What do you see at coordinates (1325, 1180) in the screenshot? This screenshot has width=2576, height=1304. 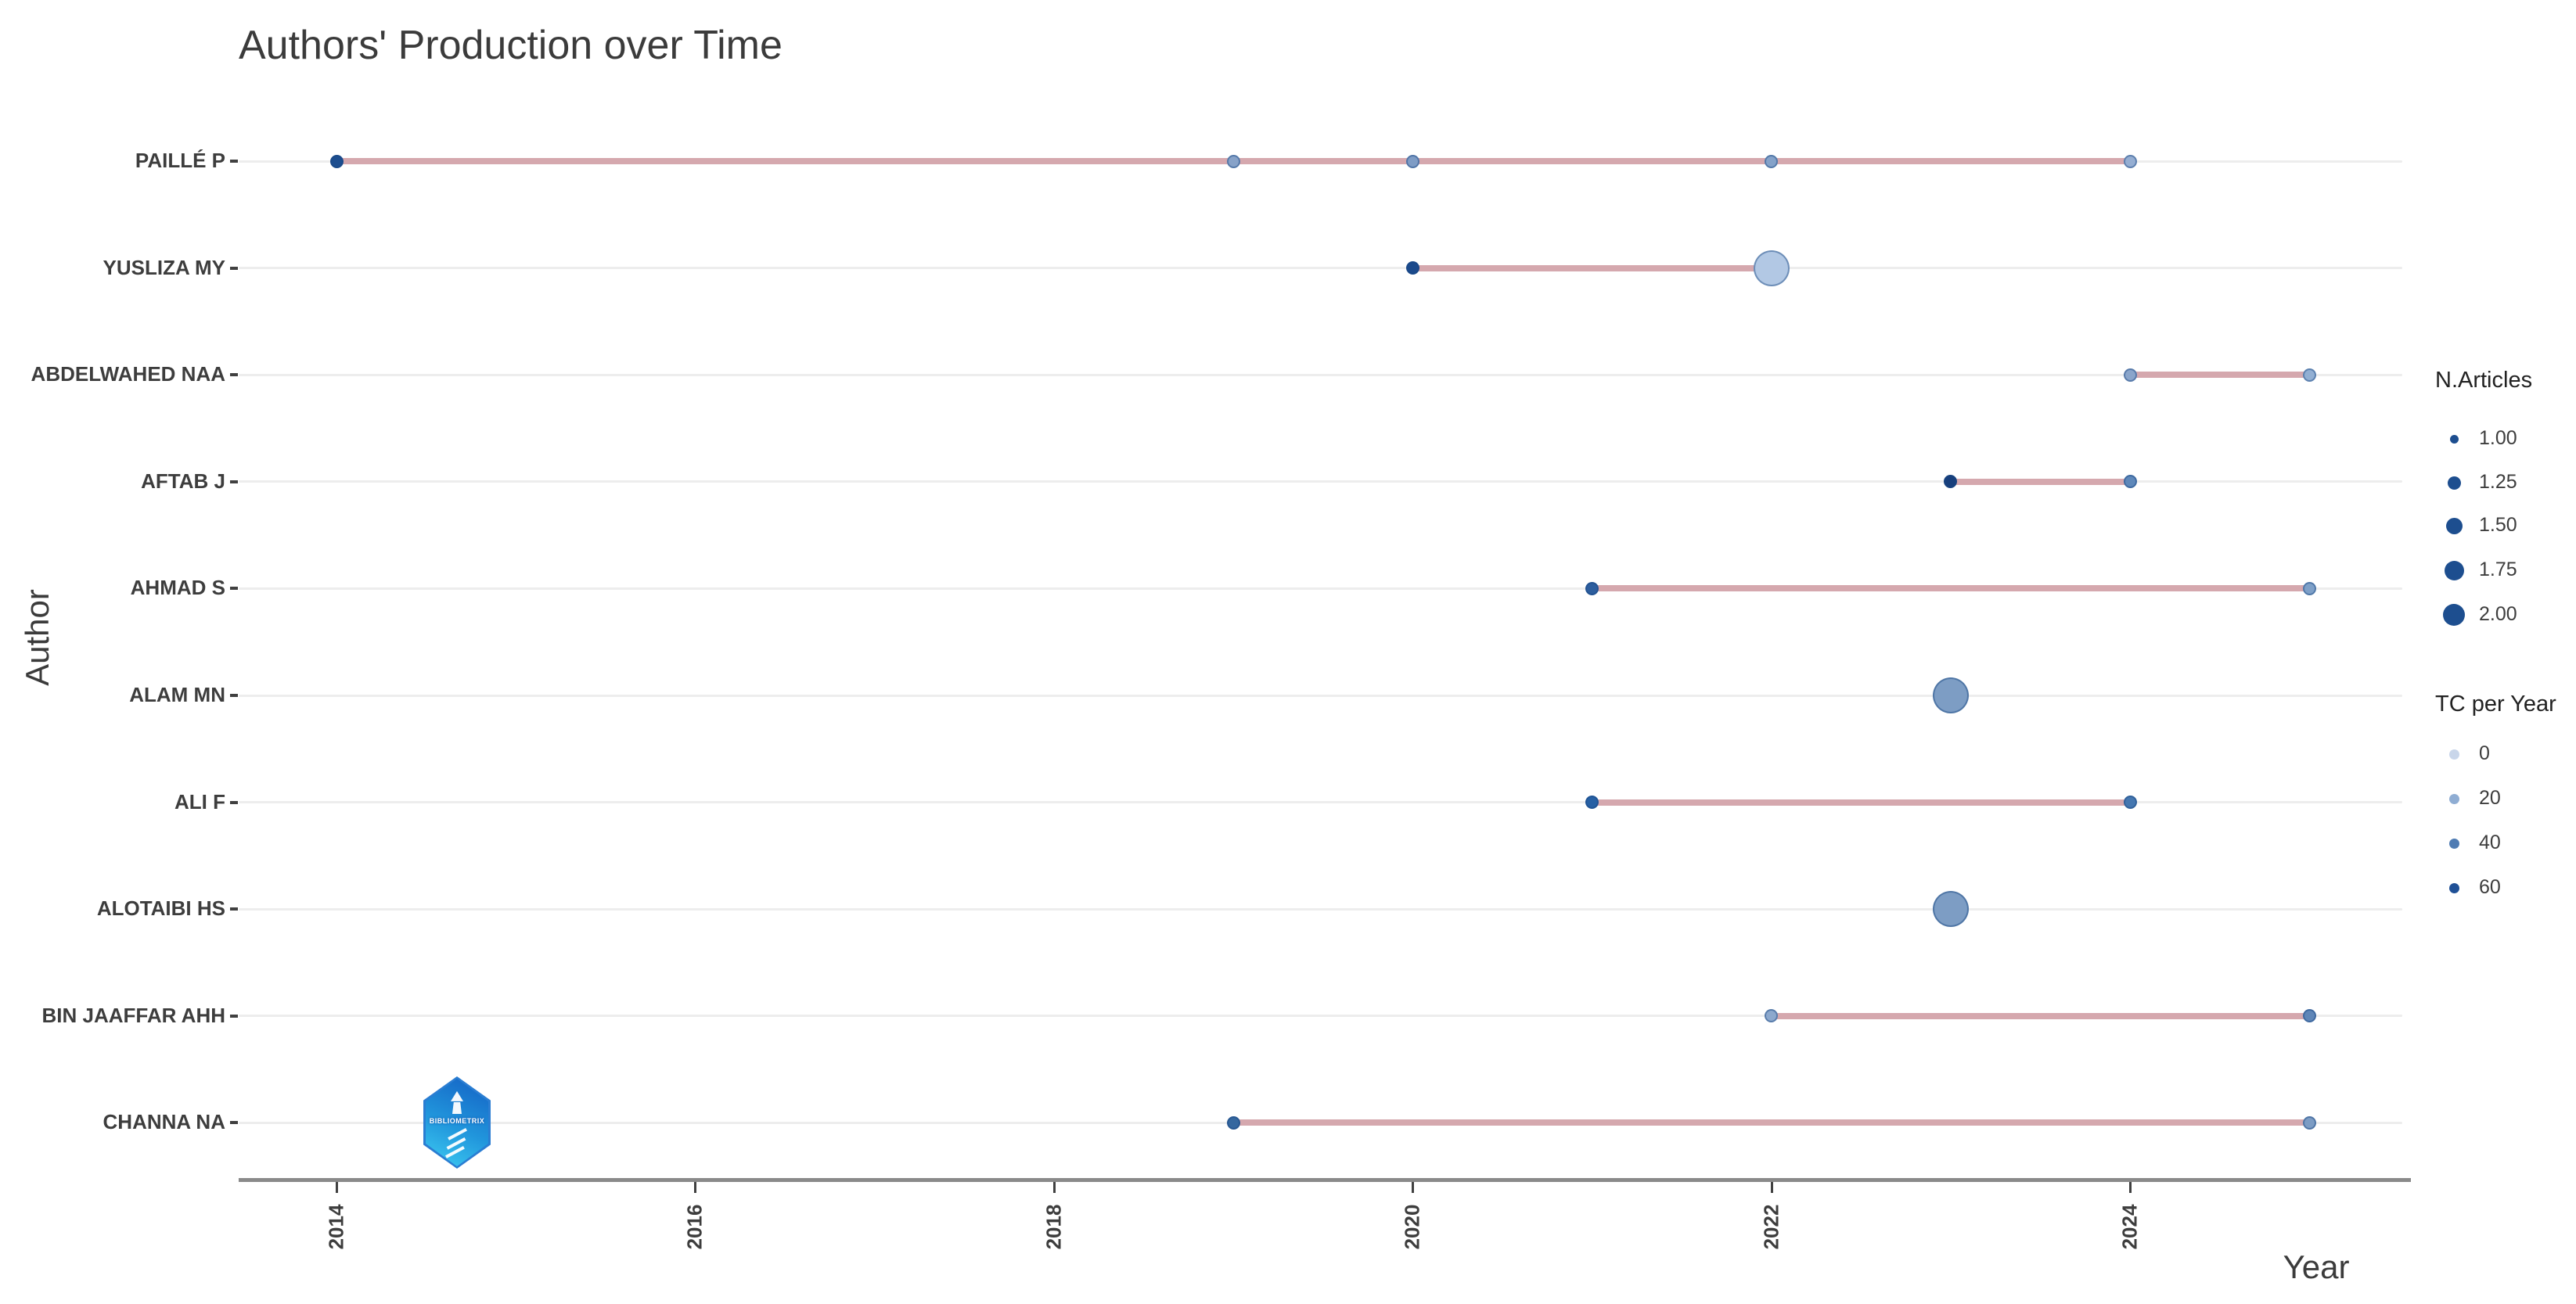 I see `x-axis-line` at bounding box center [1325, 1180].